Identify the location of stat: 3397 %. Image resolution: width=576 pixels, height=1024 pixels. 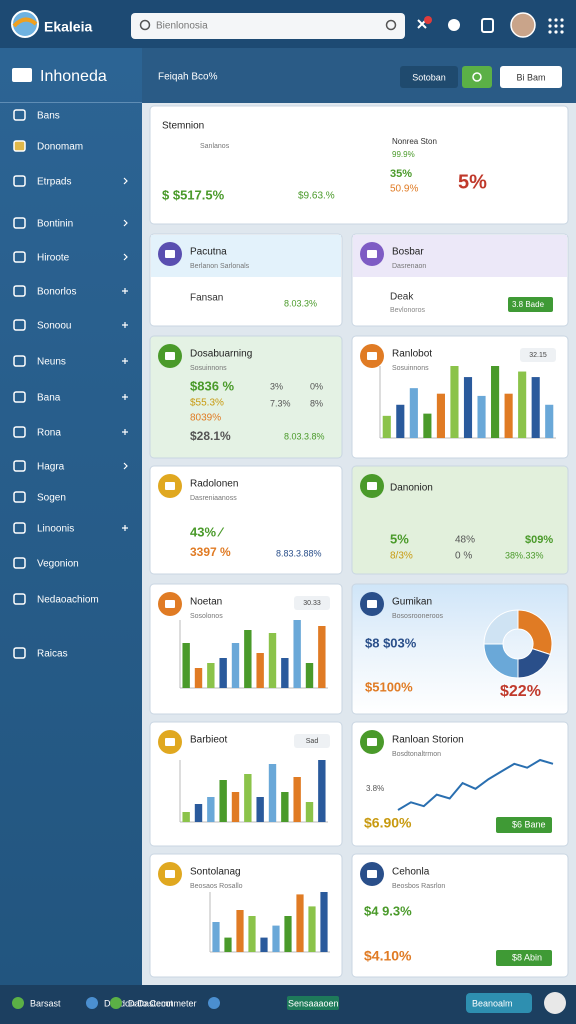
(210, 552).